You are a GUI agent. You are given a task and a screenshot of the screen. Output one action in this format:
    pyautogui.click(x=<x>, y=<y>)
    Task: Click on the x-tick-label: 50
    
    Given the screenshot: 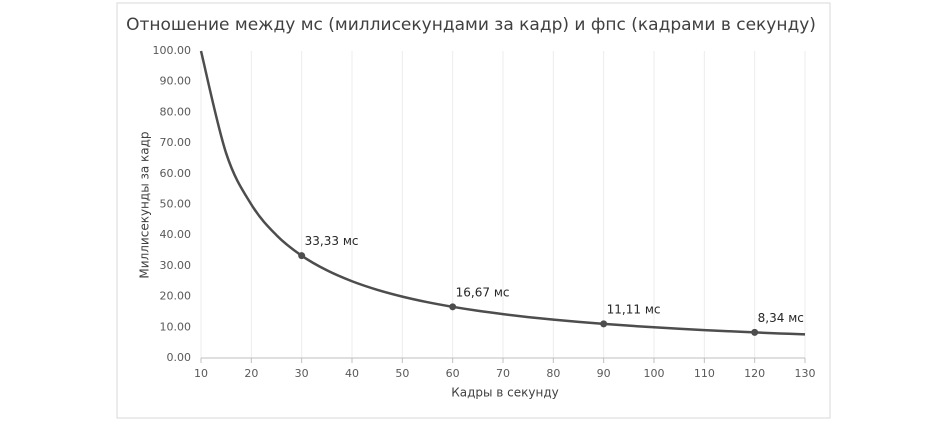 What is the action you would take?
    pyautogui.click(x=402, y=373)
    